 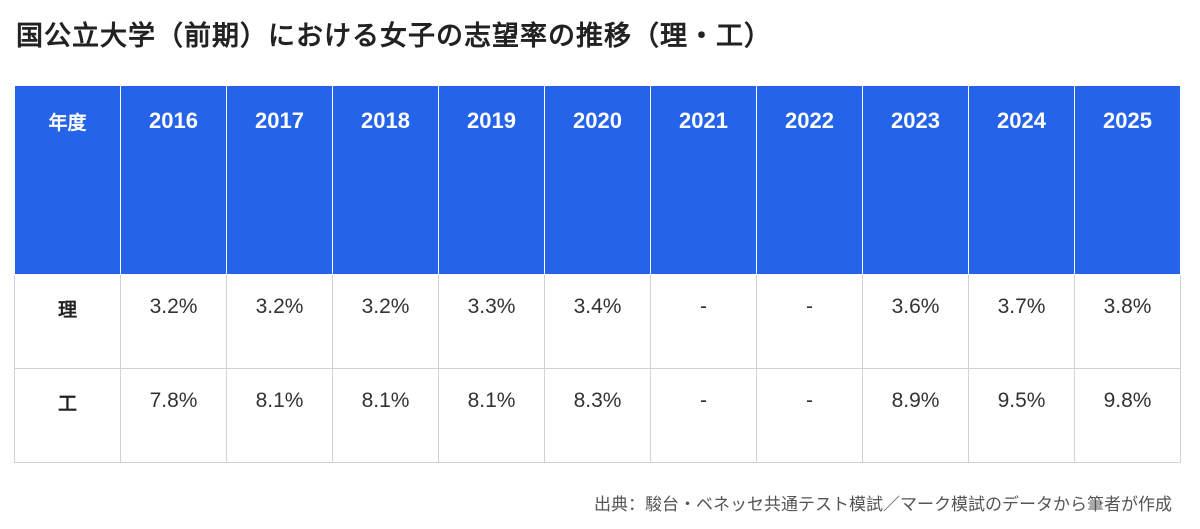 I want to click on header-year-2017: 2017, so click(x=279, y=180).